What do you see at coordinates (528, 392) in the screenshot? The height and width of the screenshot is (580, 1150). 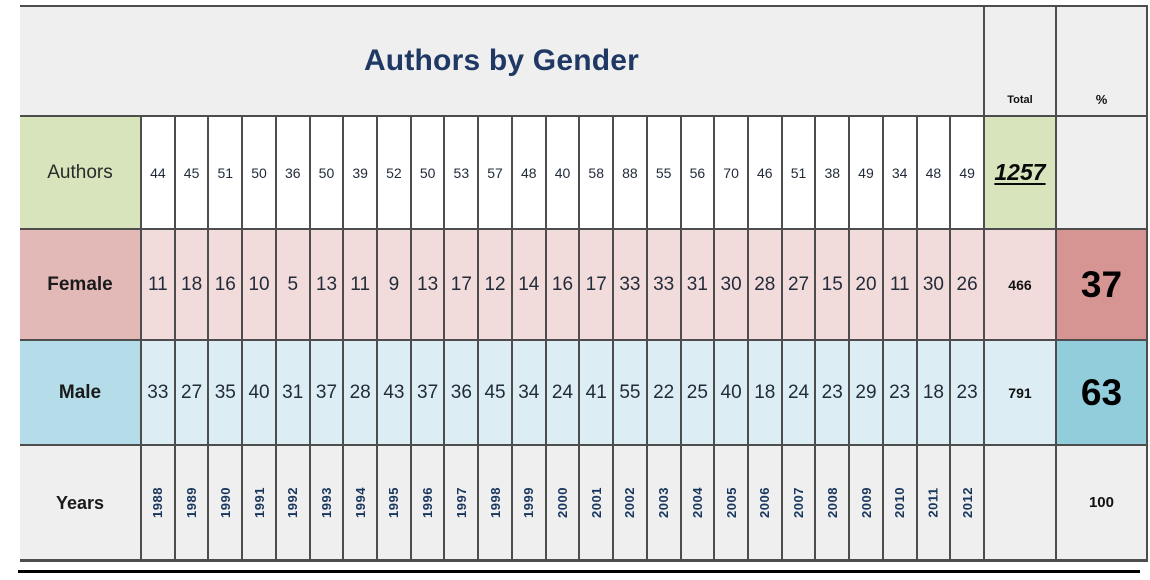 I see `male-value-1999: 34` at bounding box center [528, 392].